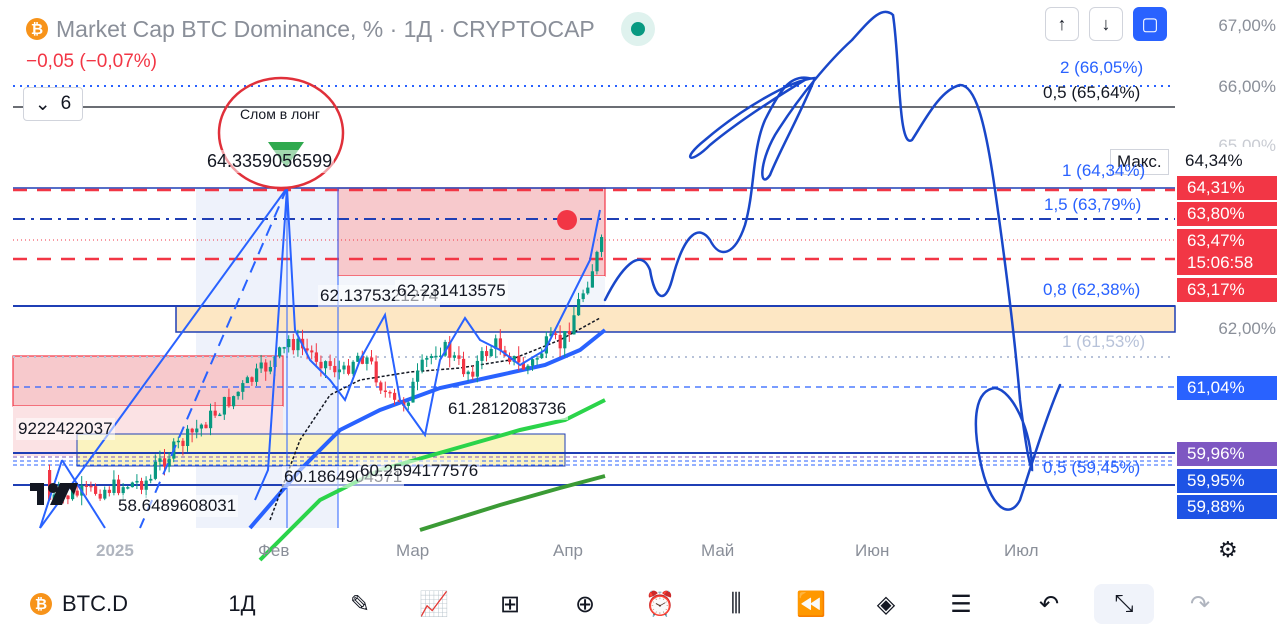  Describe the element at coordinates (1092, 289) in the screenshot. I see `fib-label: 0,8 (62,38%)` at that location.